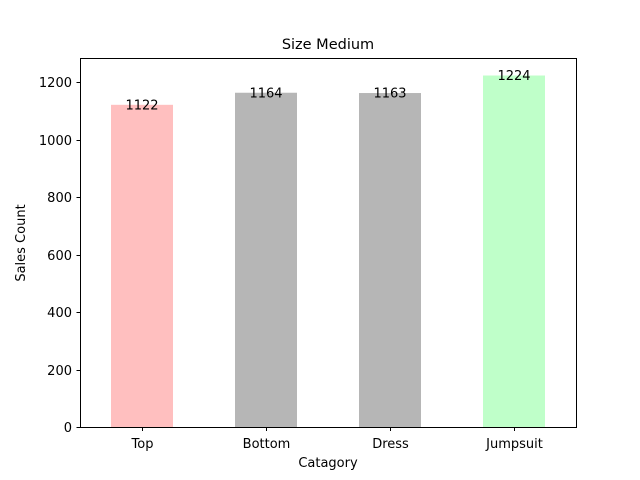  What do you see at coordinates (142, 265) in the screenshot?
I see `bar-top` at bounding box center [142, 265].